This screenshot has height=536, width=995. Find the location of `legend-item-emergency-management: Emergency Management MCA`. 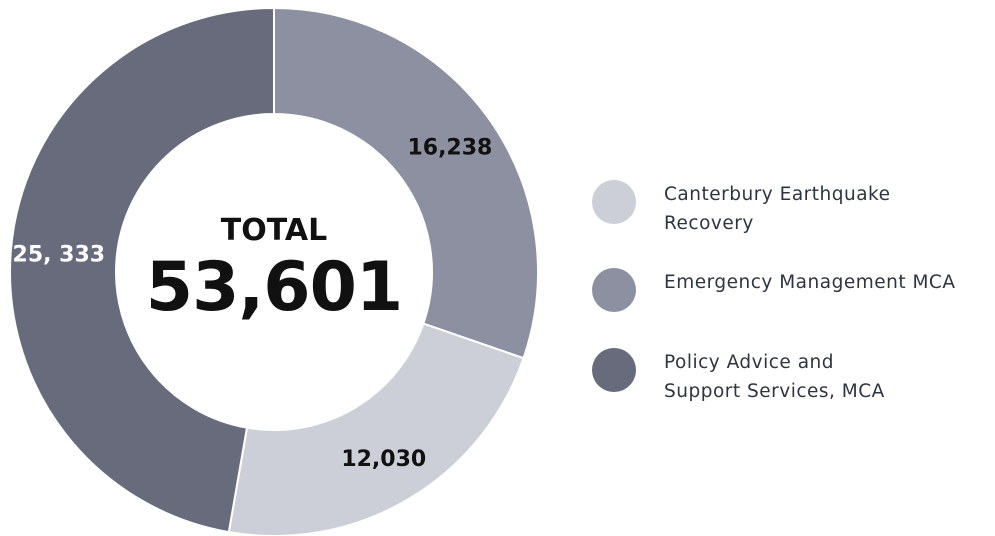

legend-item-emergency-management: Emergency Management MCA is located at coordinates (774, 290).